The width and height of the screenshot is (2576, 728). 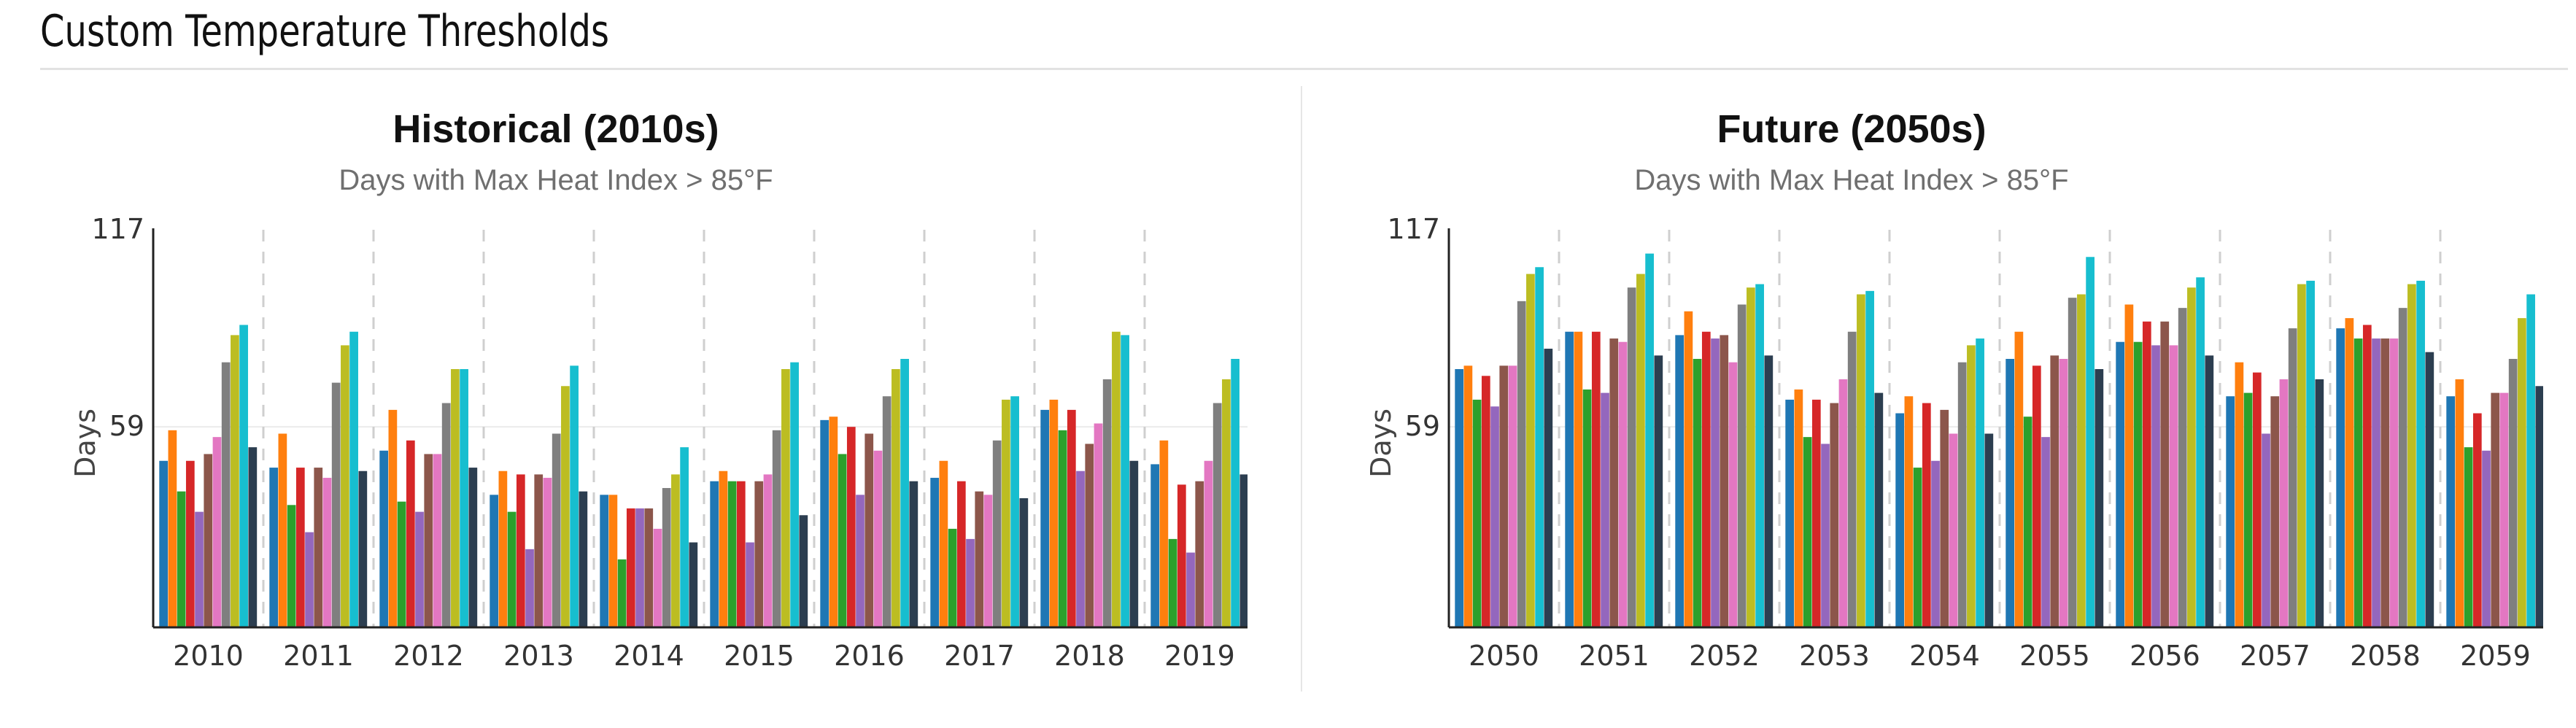 I want to click on x-tick-label: 2050, so click(x=1504, y=656).